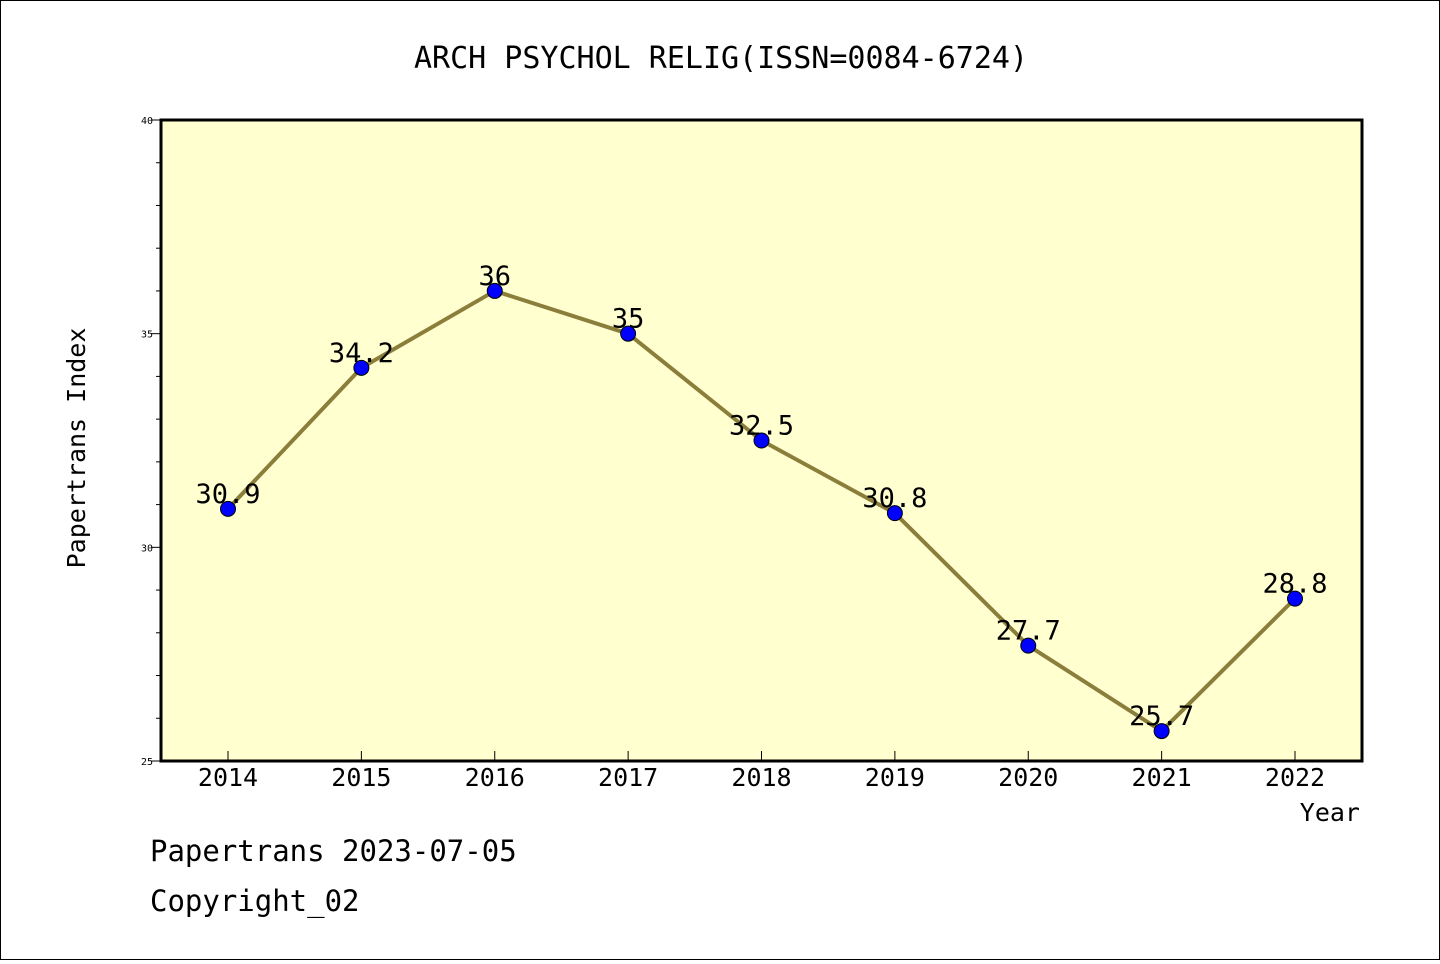 This screenshot has height=964, width=1440. I want to click on y-axis: 25 30 35 40, so click(151, 442).